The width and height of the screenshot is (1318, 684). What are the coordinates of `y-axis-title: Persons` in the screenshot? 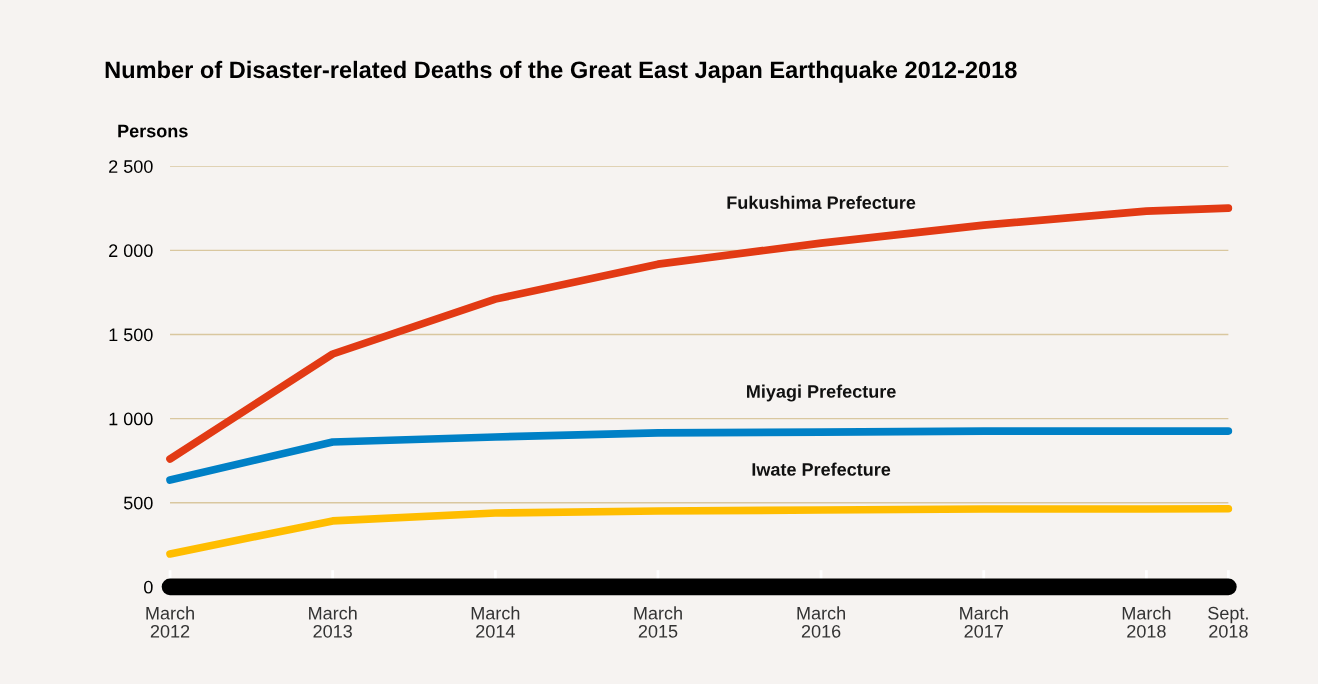 It's located at (153, 131).